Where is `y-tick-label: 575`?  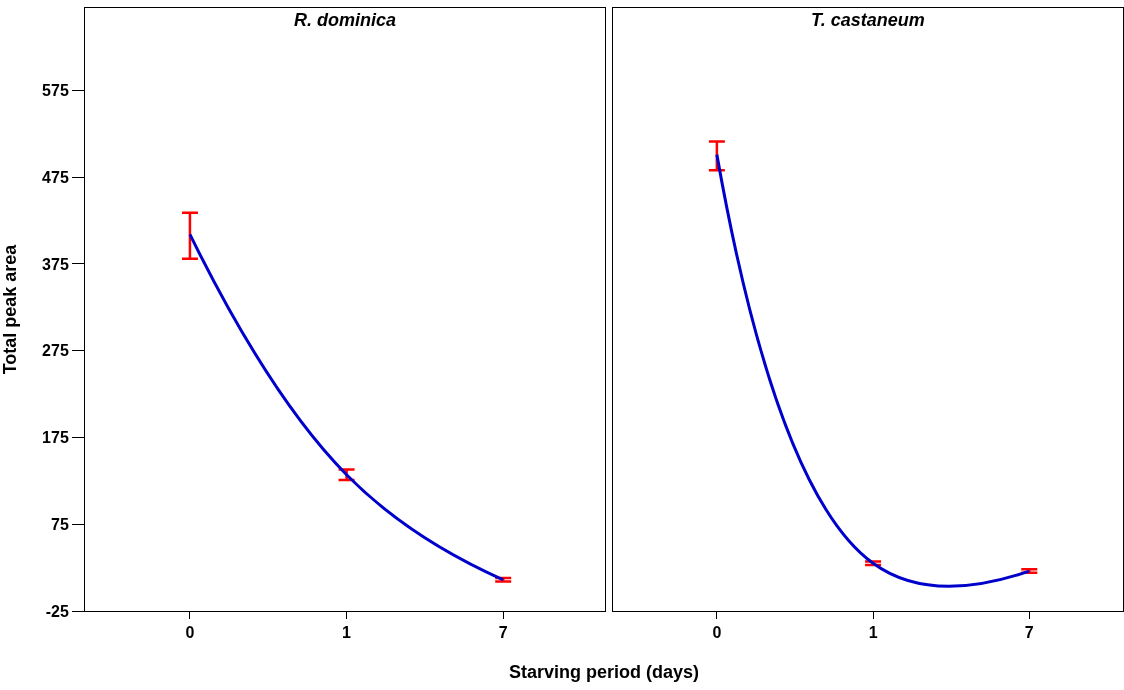 y-tick-label: 575 is located at coordinates (55, 91).